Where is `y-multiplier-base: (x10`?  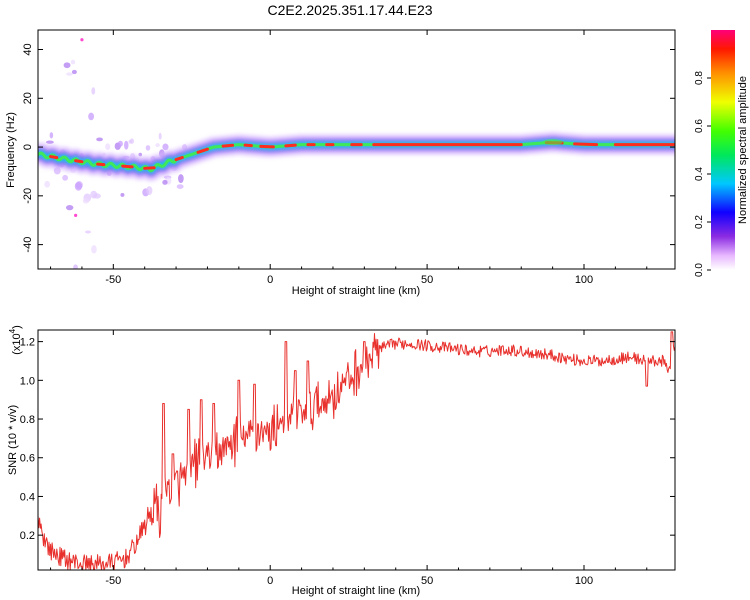 y-multiplier-base: (x10 is located at coordinates (17, 343).